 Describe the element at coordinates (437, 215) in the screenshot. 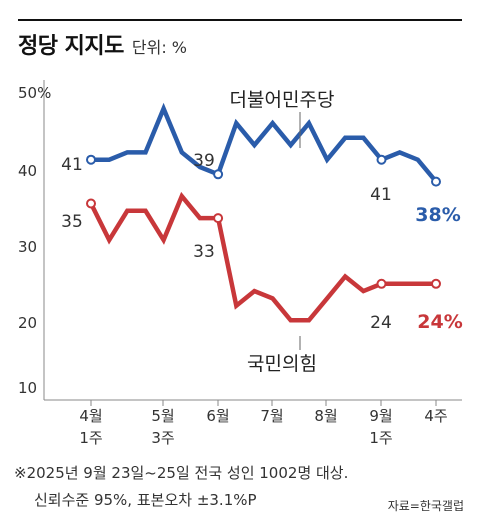

I see `dem-end-label: 38%` at that location.